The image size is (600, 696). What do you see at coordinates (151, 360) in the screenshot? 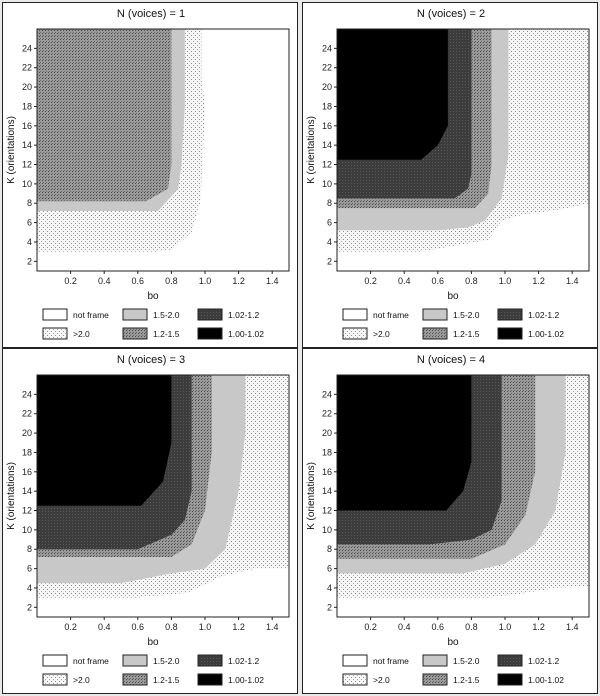
I see `chart-title: N (voices) = 3` at bounding box center [151, 360].